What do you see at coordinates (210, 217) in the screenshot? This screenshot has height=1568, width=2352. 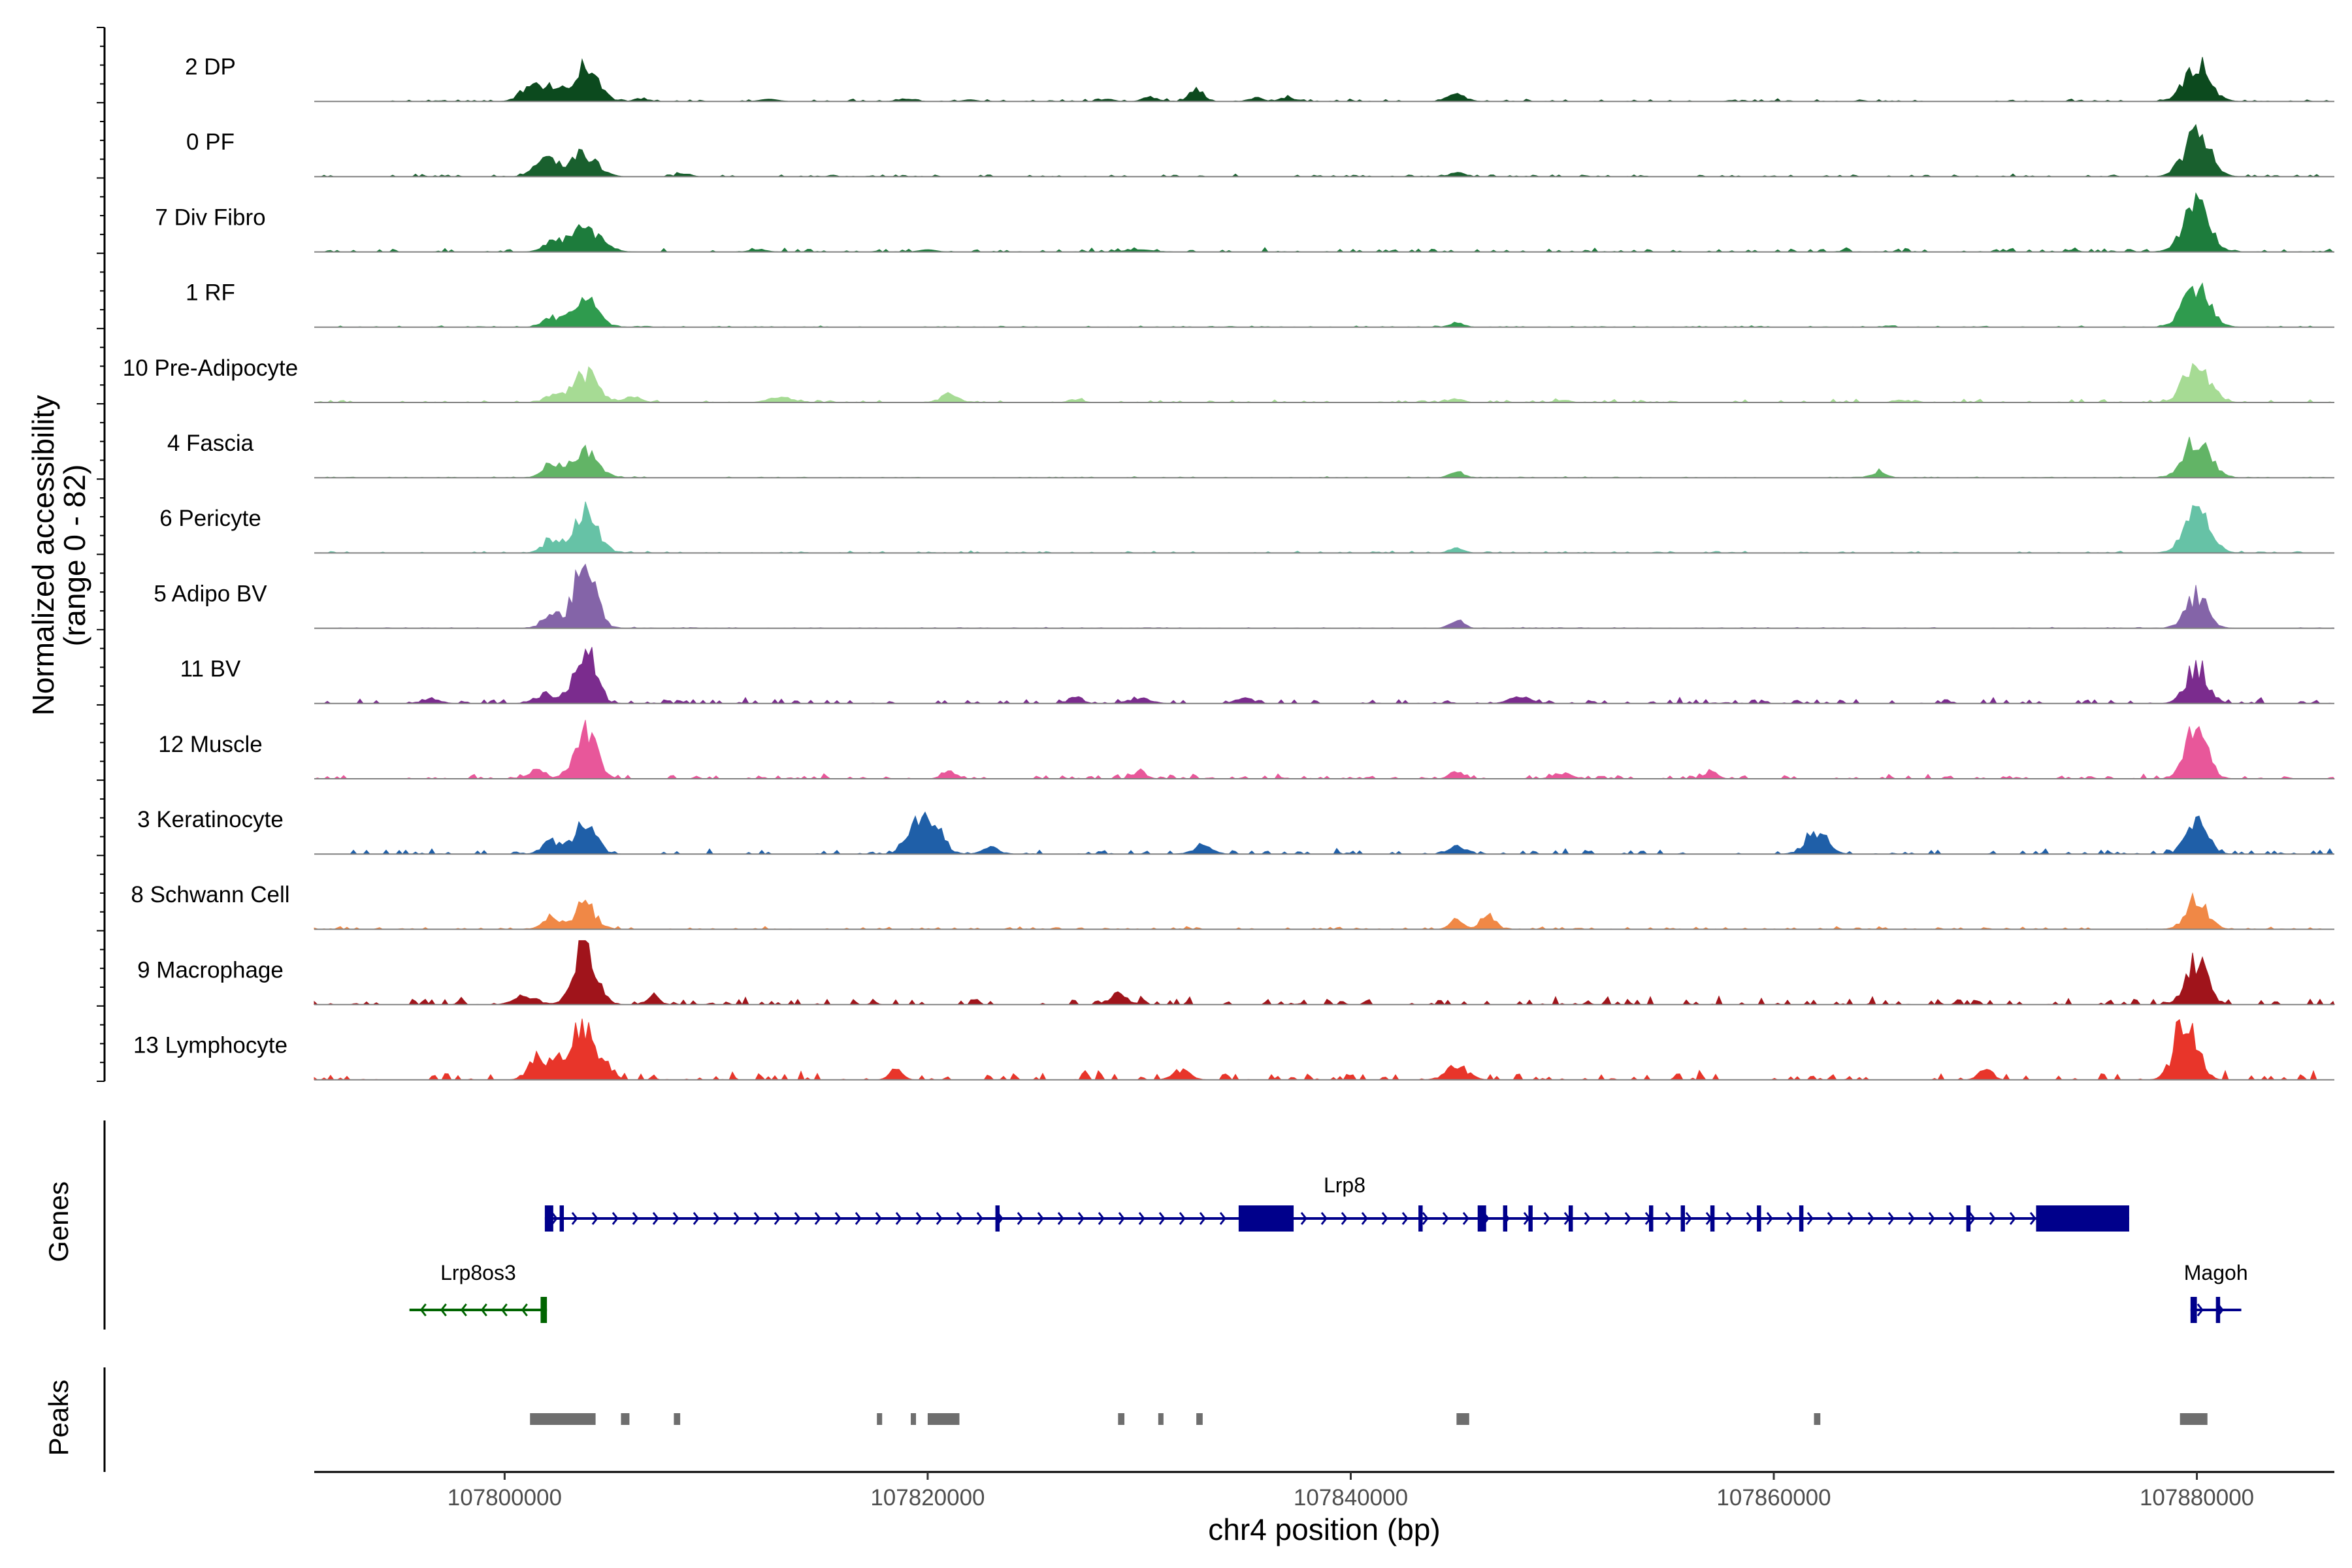 I see `track-label: 7 Div Fibro` at bounding box center [210, 217].